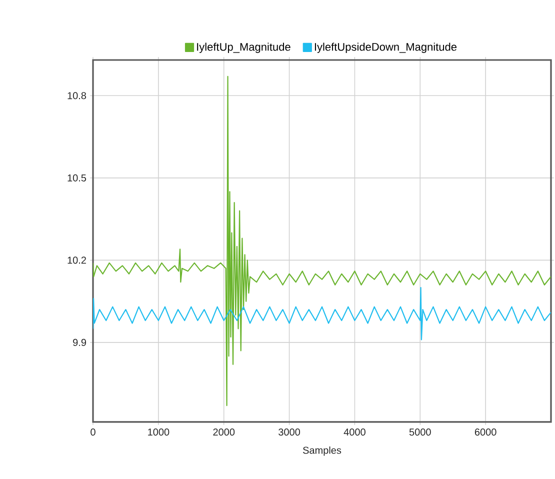 The image size is (555, 479). I want to click on line-series, so click(322, 313).